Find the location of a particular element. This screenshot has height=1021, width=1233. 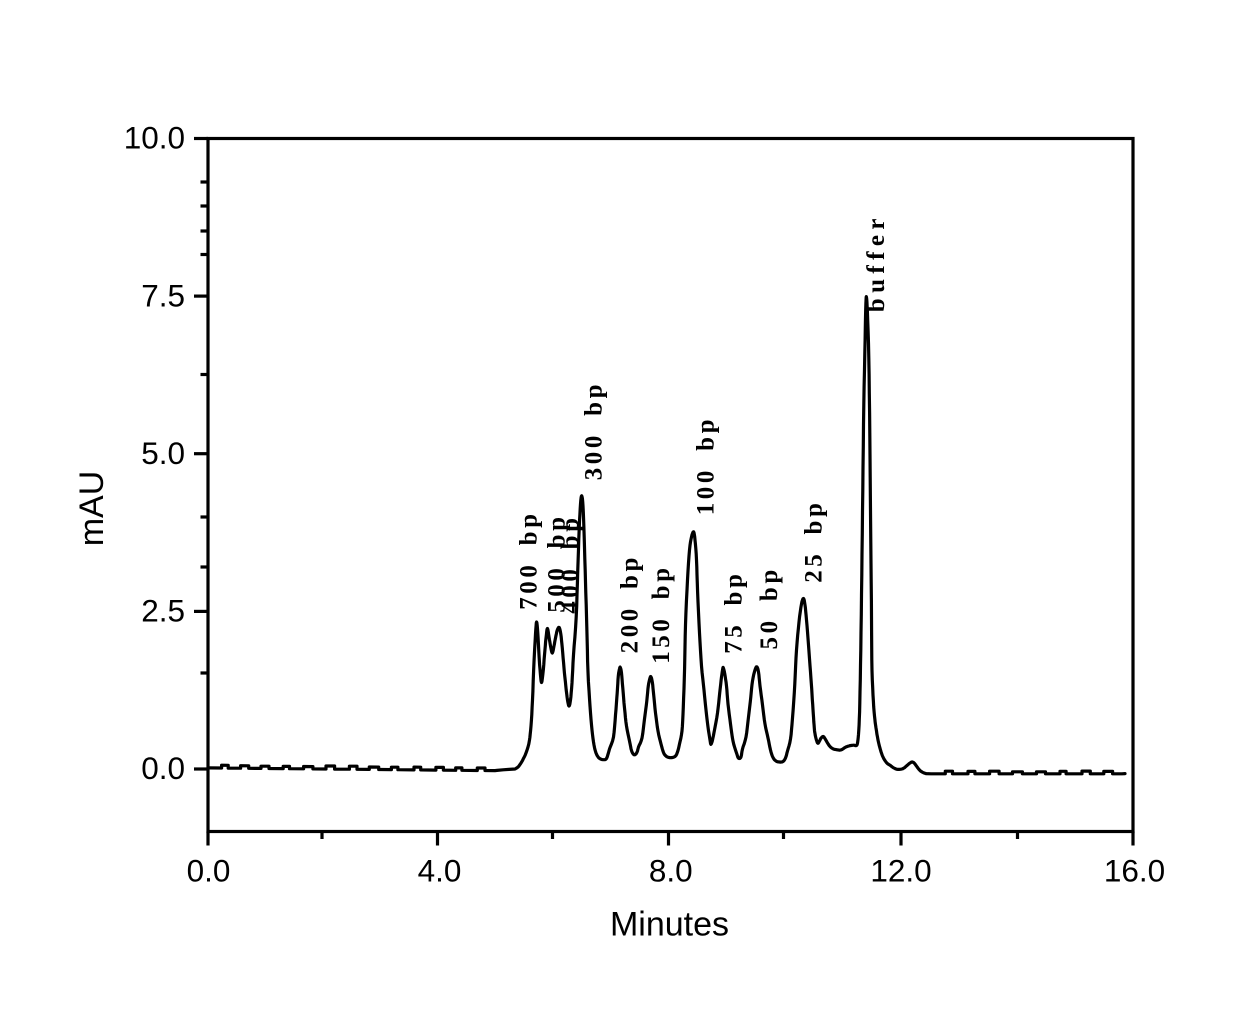

svg-text: 300 bp is located at coordinates (593, 430).